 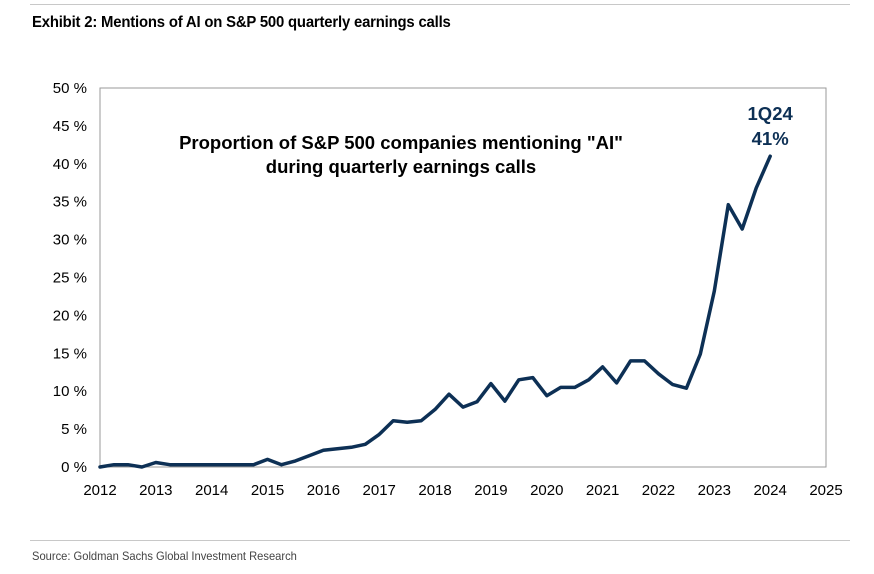 I want to click on top-rule, so click(x=440, y=4).